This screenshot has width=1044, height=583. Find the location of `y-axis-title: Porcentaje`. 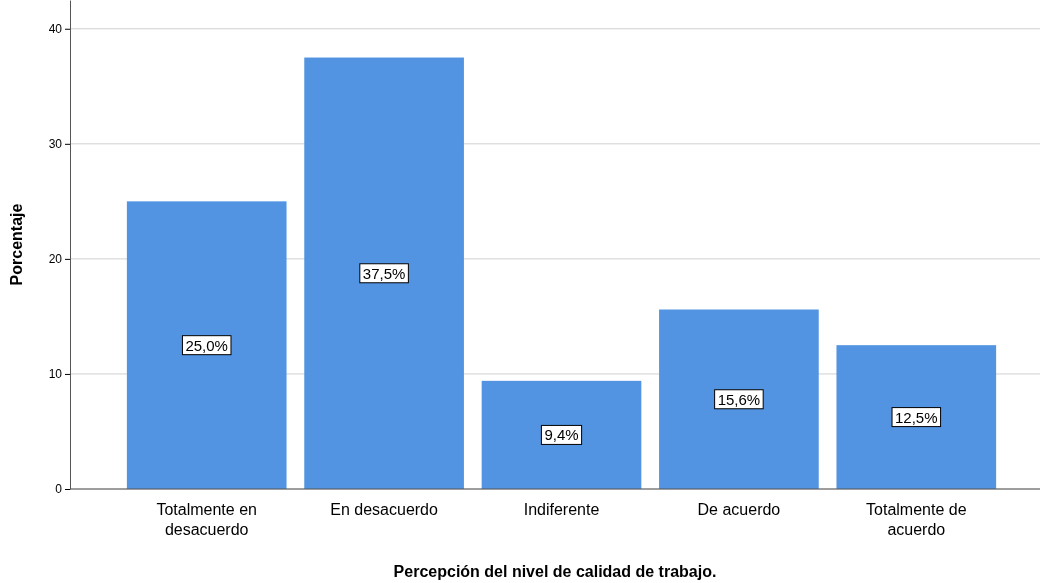

y-axis-title: Porcentaje is located at coordinates (16, 244).